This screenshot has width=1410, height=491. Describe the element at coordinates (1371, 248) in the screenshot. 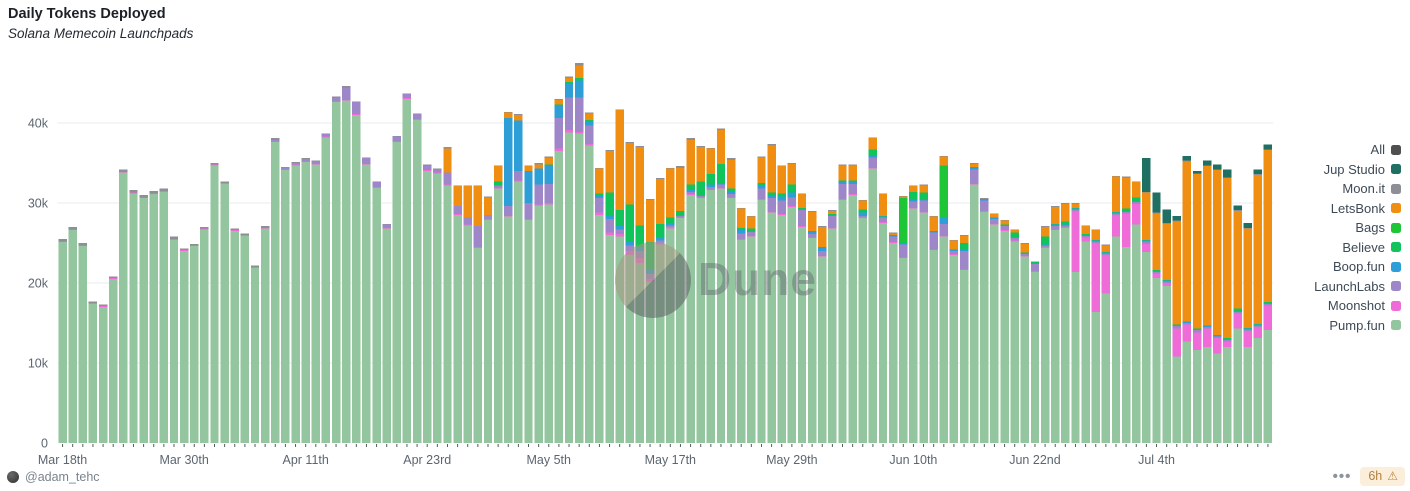

I see `legend-item-believe: Believe` at that location.